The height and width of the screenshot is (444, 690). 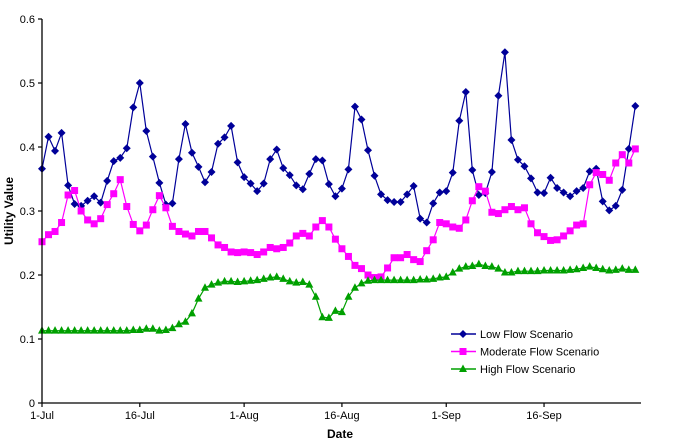 What do you see at coordinates (140, 416) in the screenshot?
I see `x-tick-label: 16-Jul` at bounding box center [140, 416].